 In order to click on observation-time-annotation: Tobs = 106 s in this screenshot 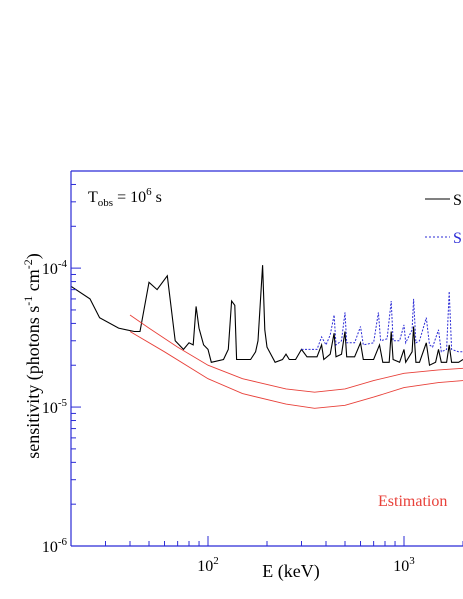, I will do `click(125, 197)`.